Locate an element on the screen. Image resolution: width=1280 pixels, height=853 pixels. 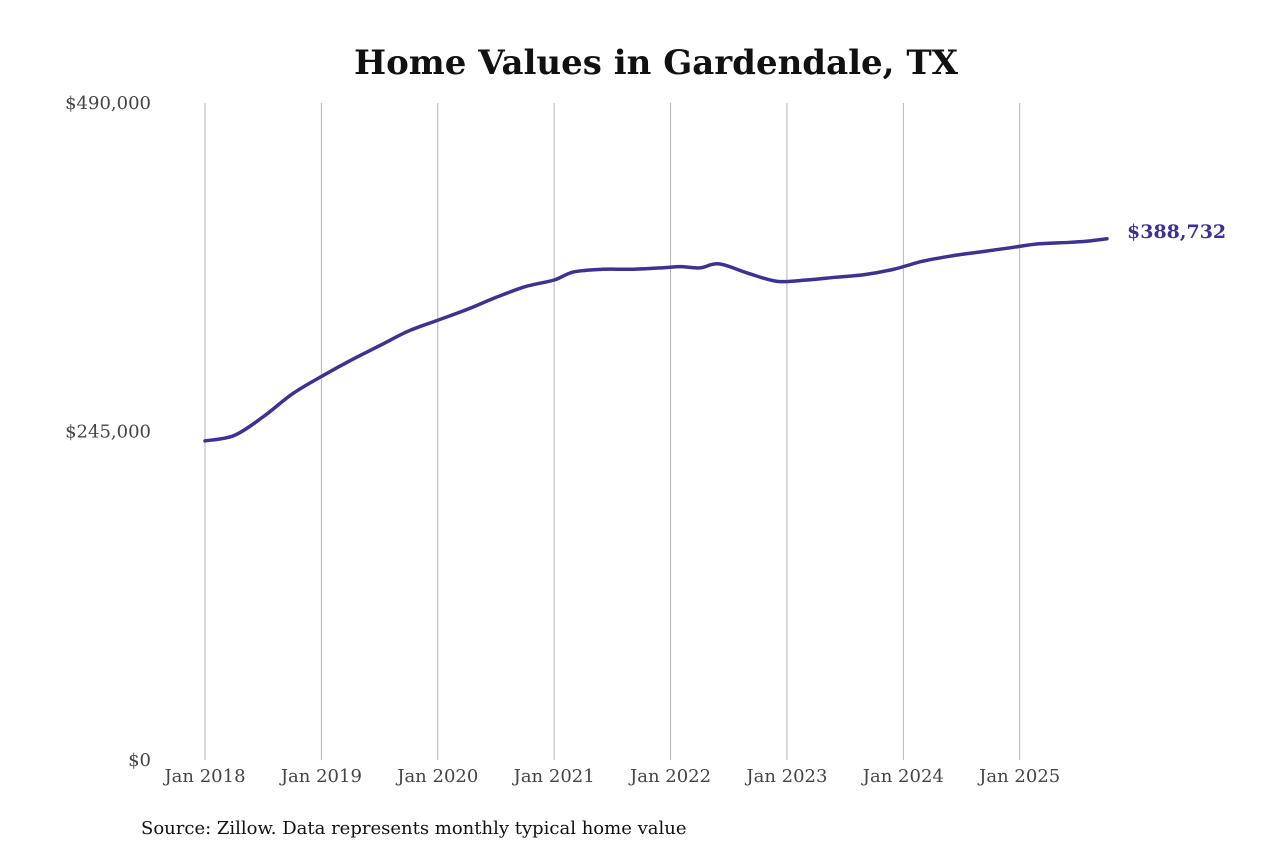
y-tick-label: $245,000 is located at coordinates (108, 432).